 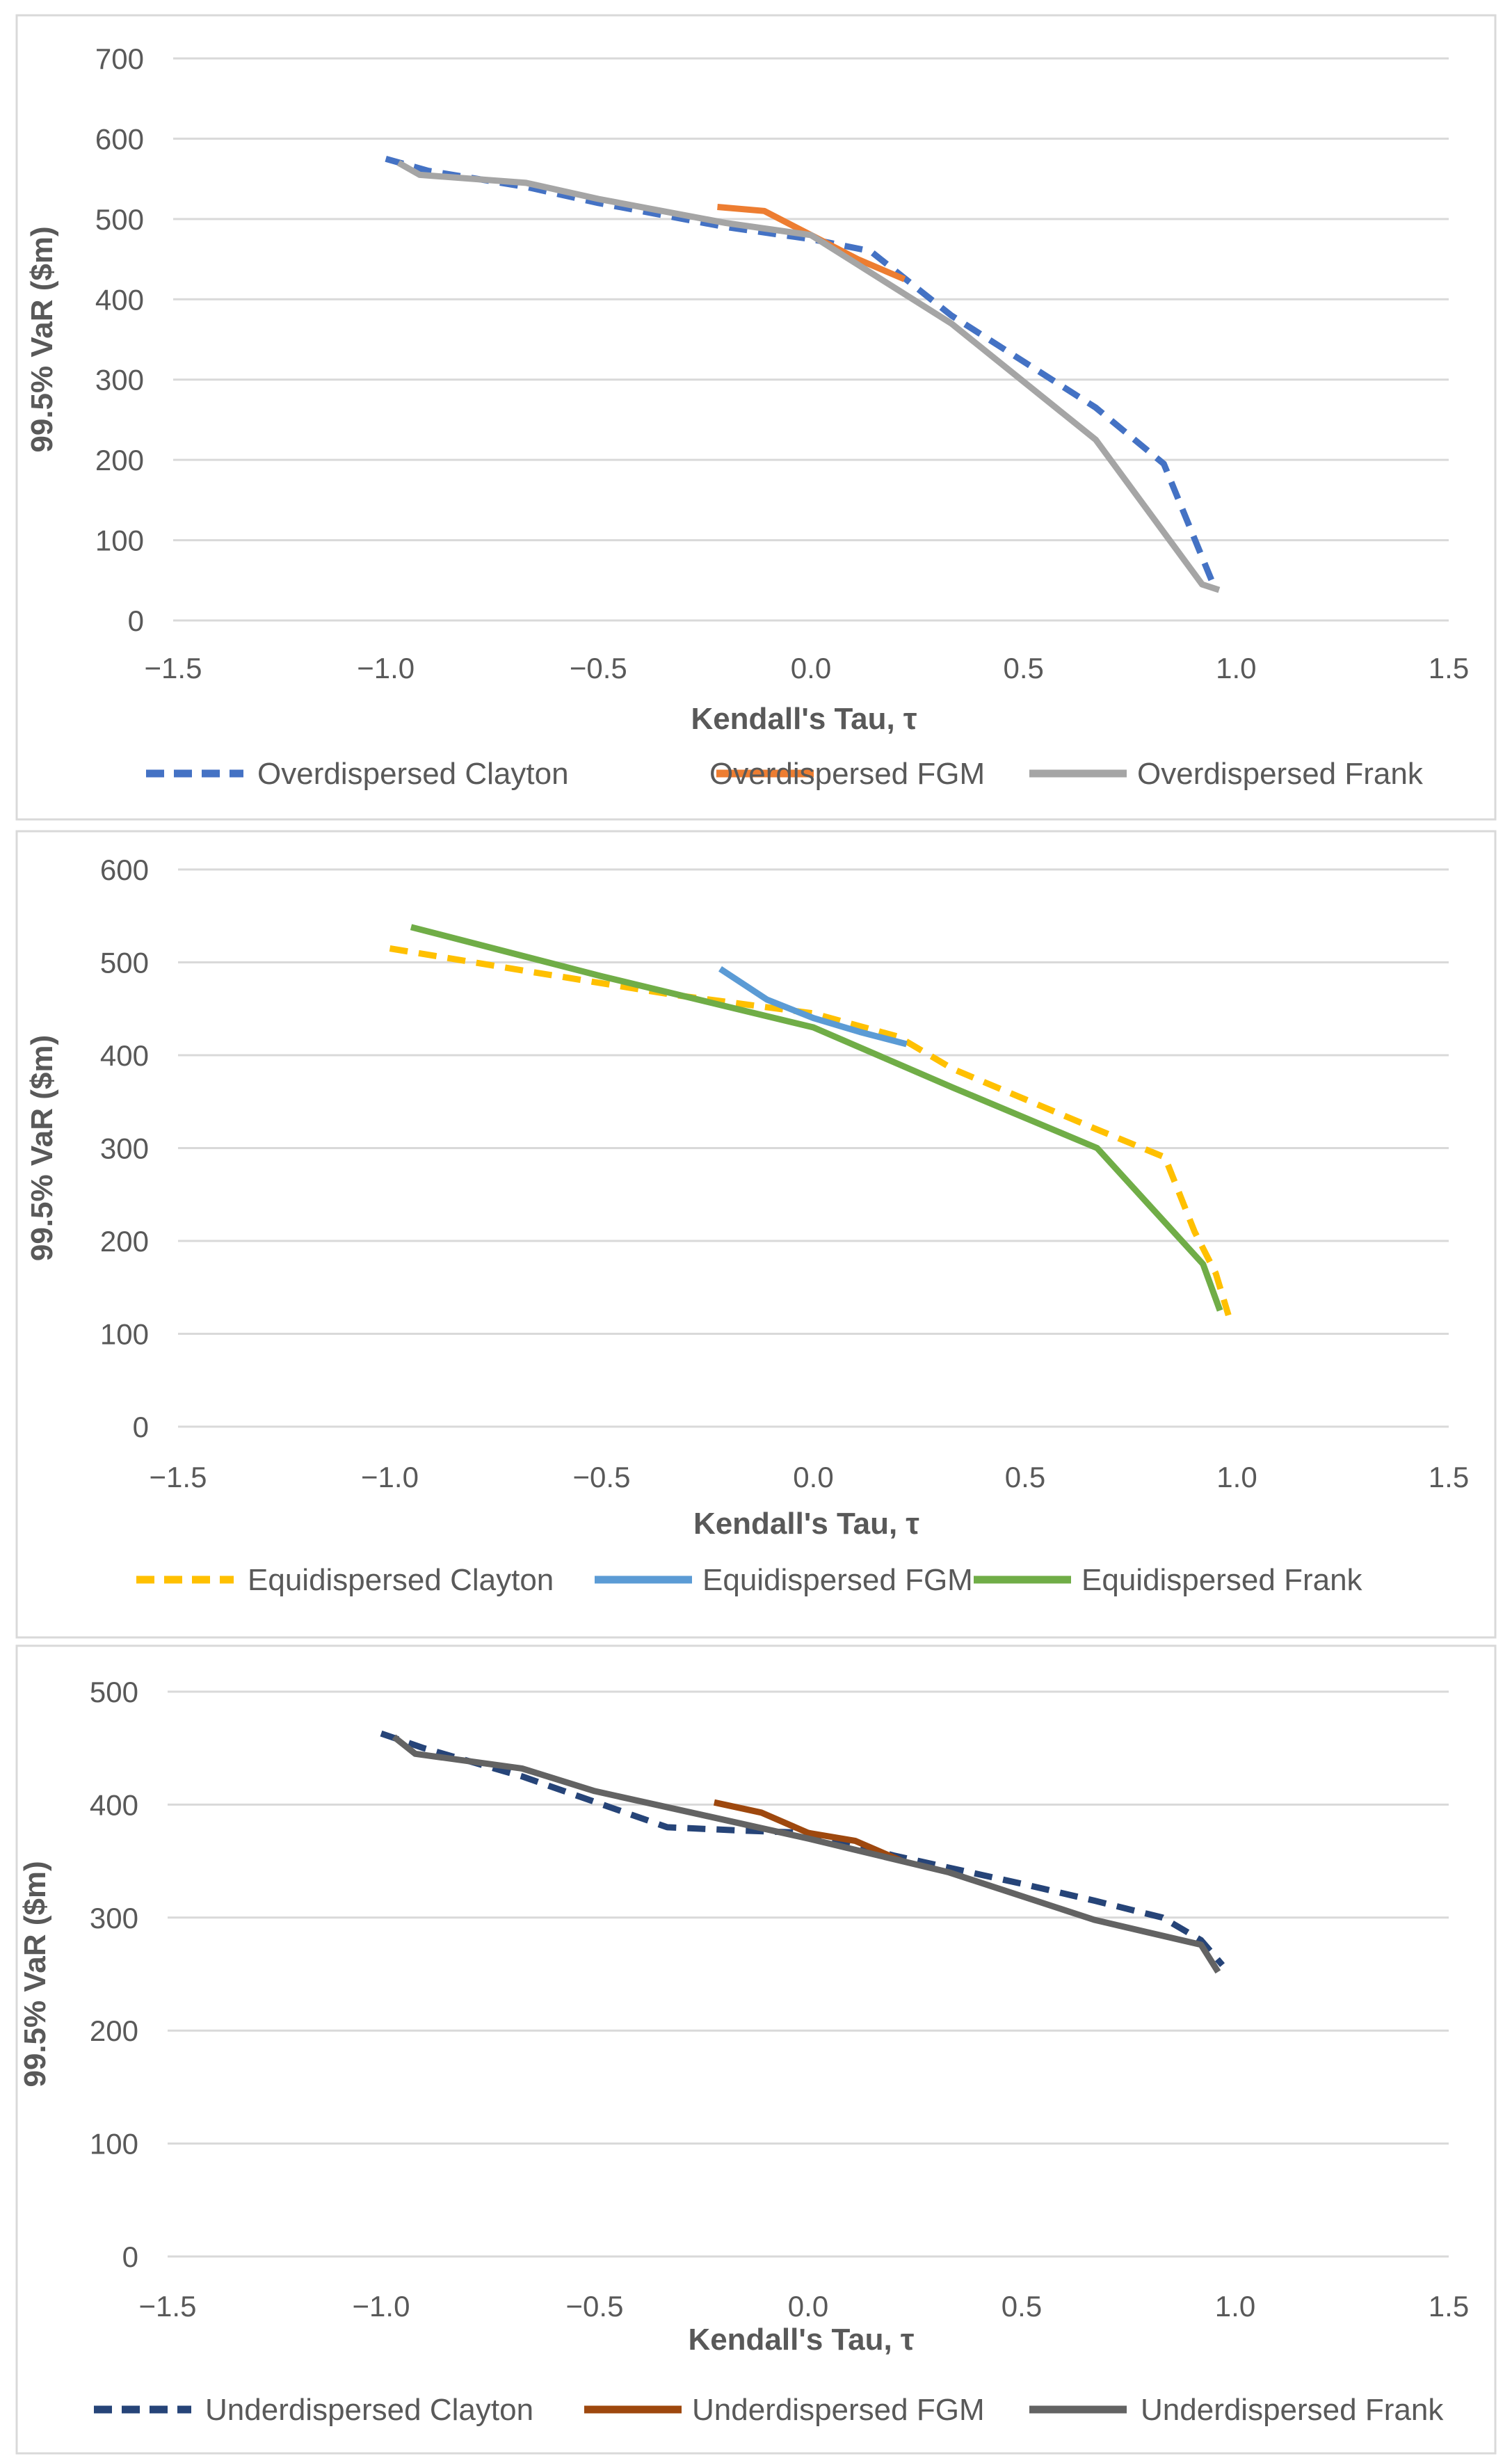 I want to click on series-line-overdispersed-clayton, so click(x=801, y=372).